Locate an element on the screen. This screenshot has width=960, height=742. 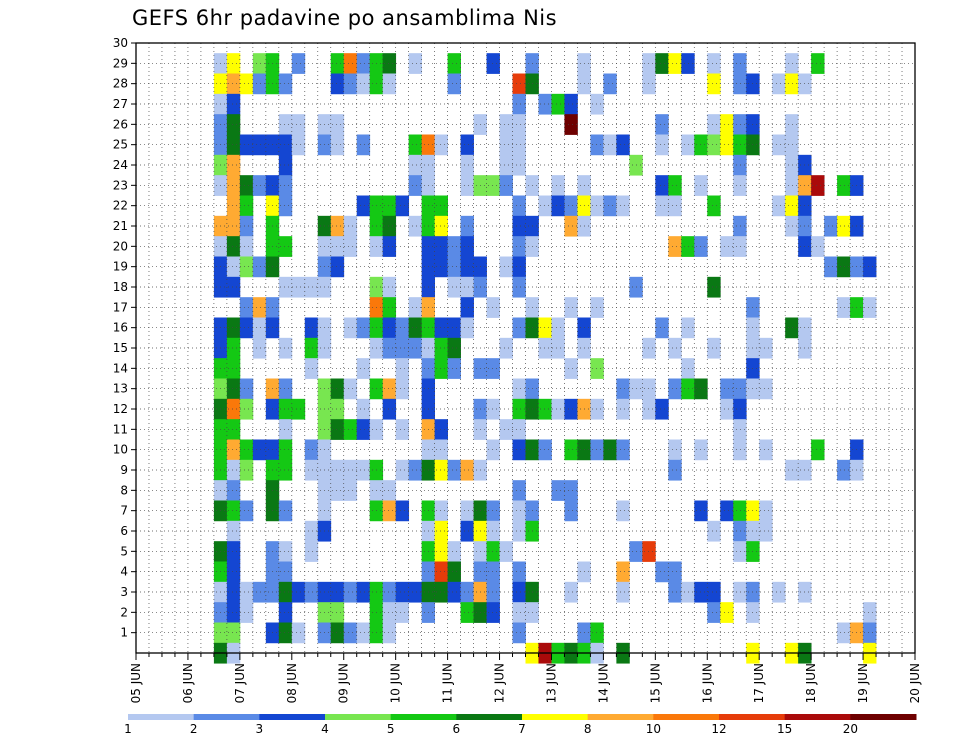
y-tick-label: 3 is located at coordinates (124, 592).